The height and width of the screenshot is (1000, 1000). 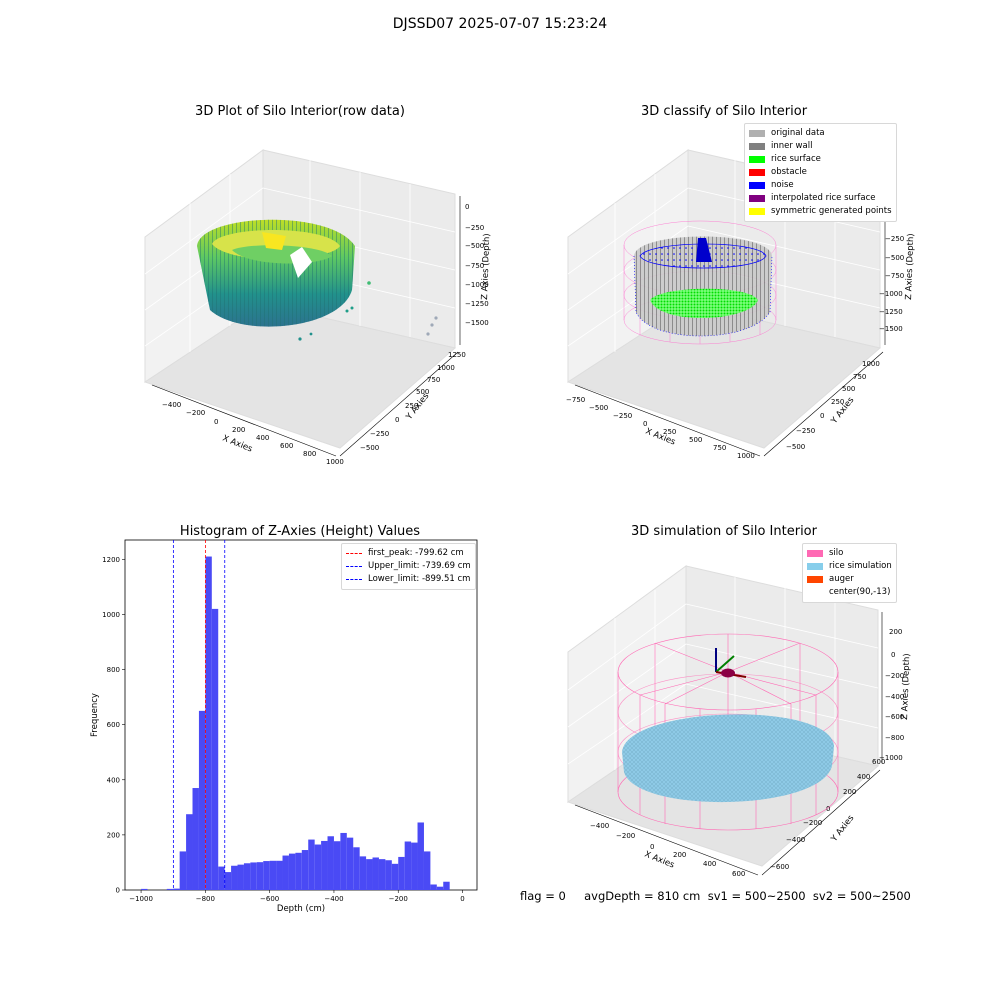 I want to click on panel4-ztick-5: −800, so click(x=894, y=738).